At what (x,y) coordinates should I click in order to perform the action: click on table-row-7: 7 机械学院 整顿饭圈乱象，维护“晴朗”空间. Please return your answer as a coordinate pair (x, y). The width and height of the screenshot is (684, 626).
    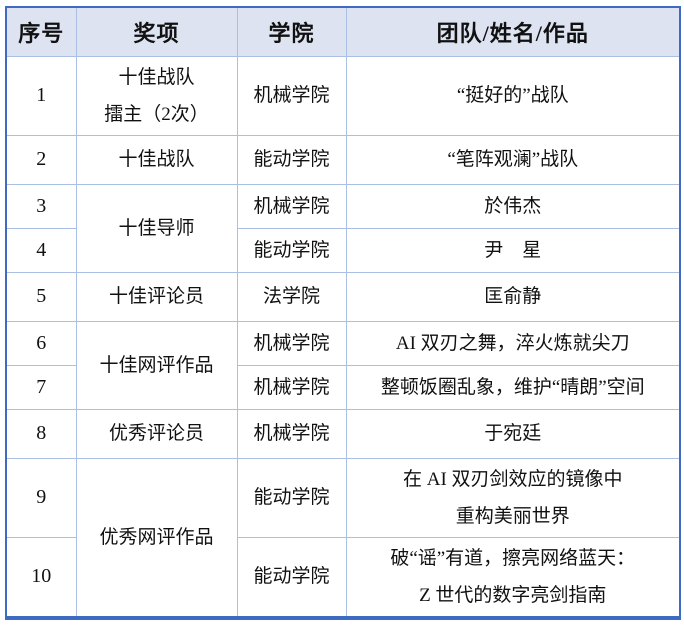
    Looking at the image, I should click on (343, 387).